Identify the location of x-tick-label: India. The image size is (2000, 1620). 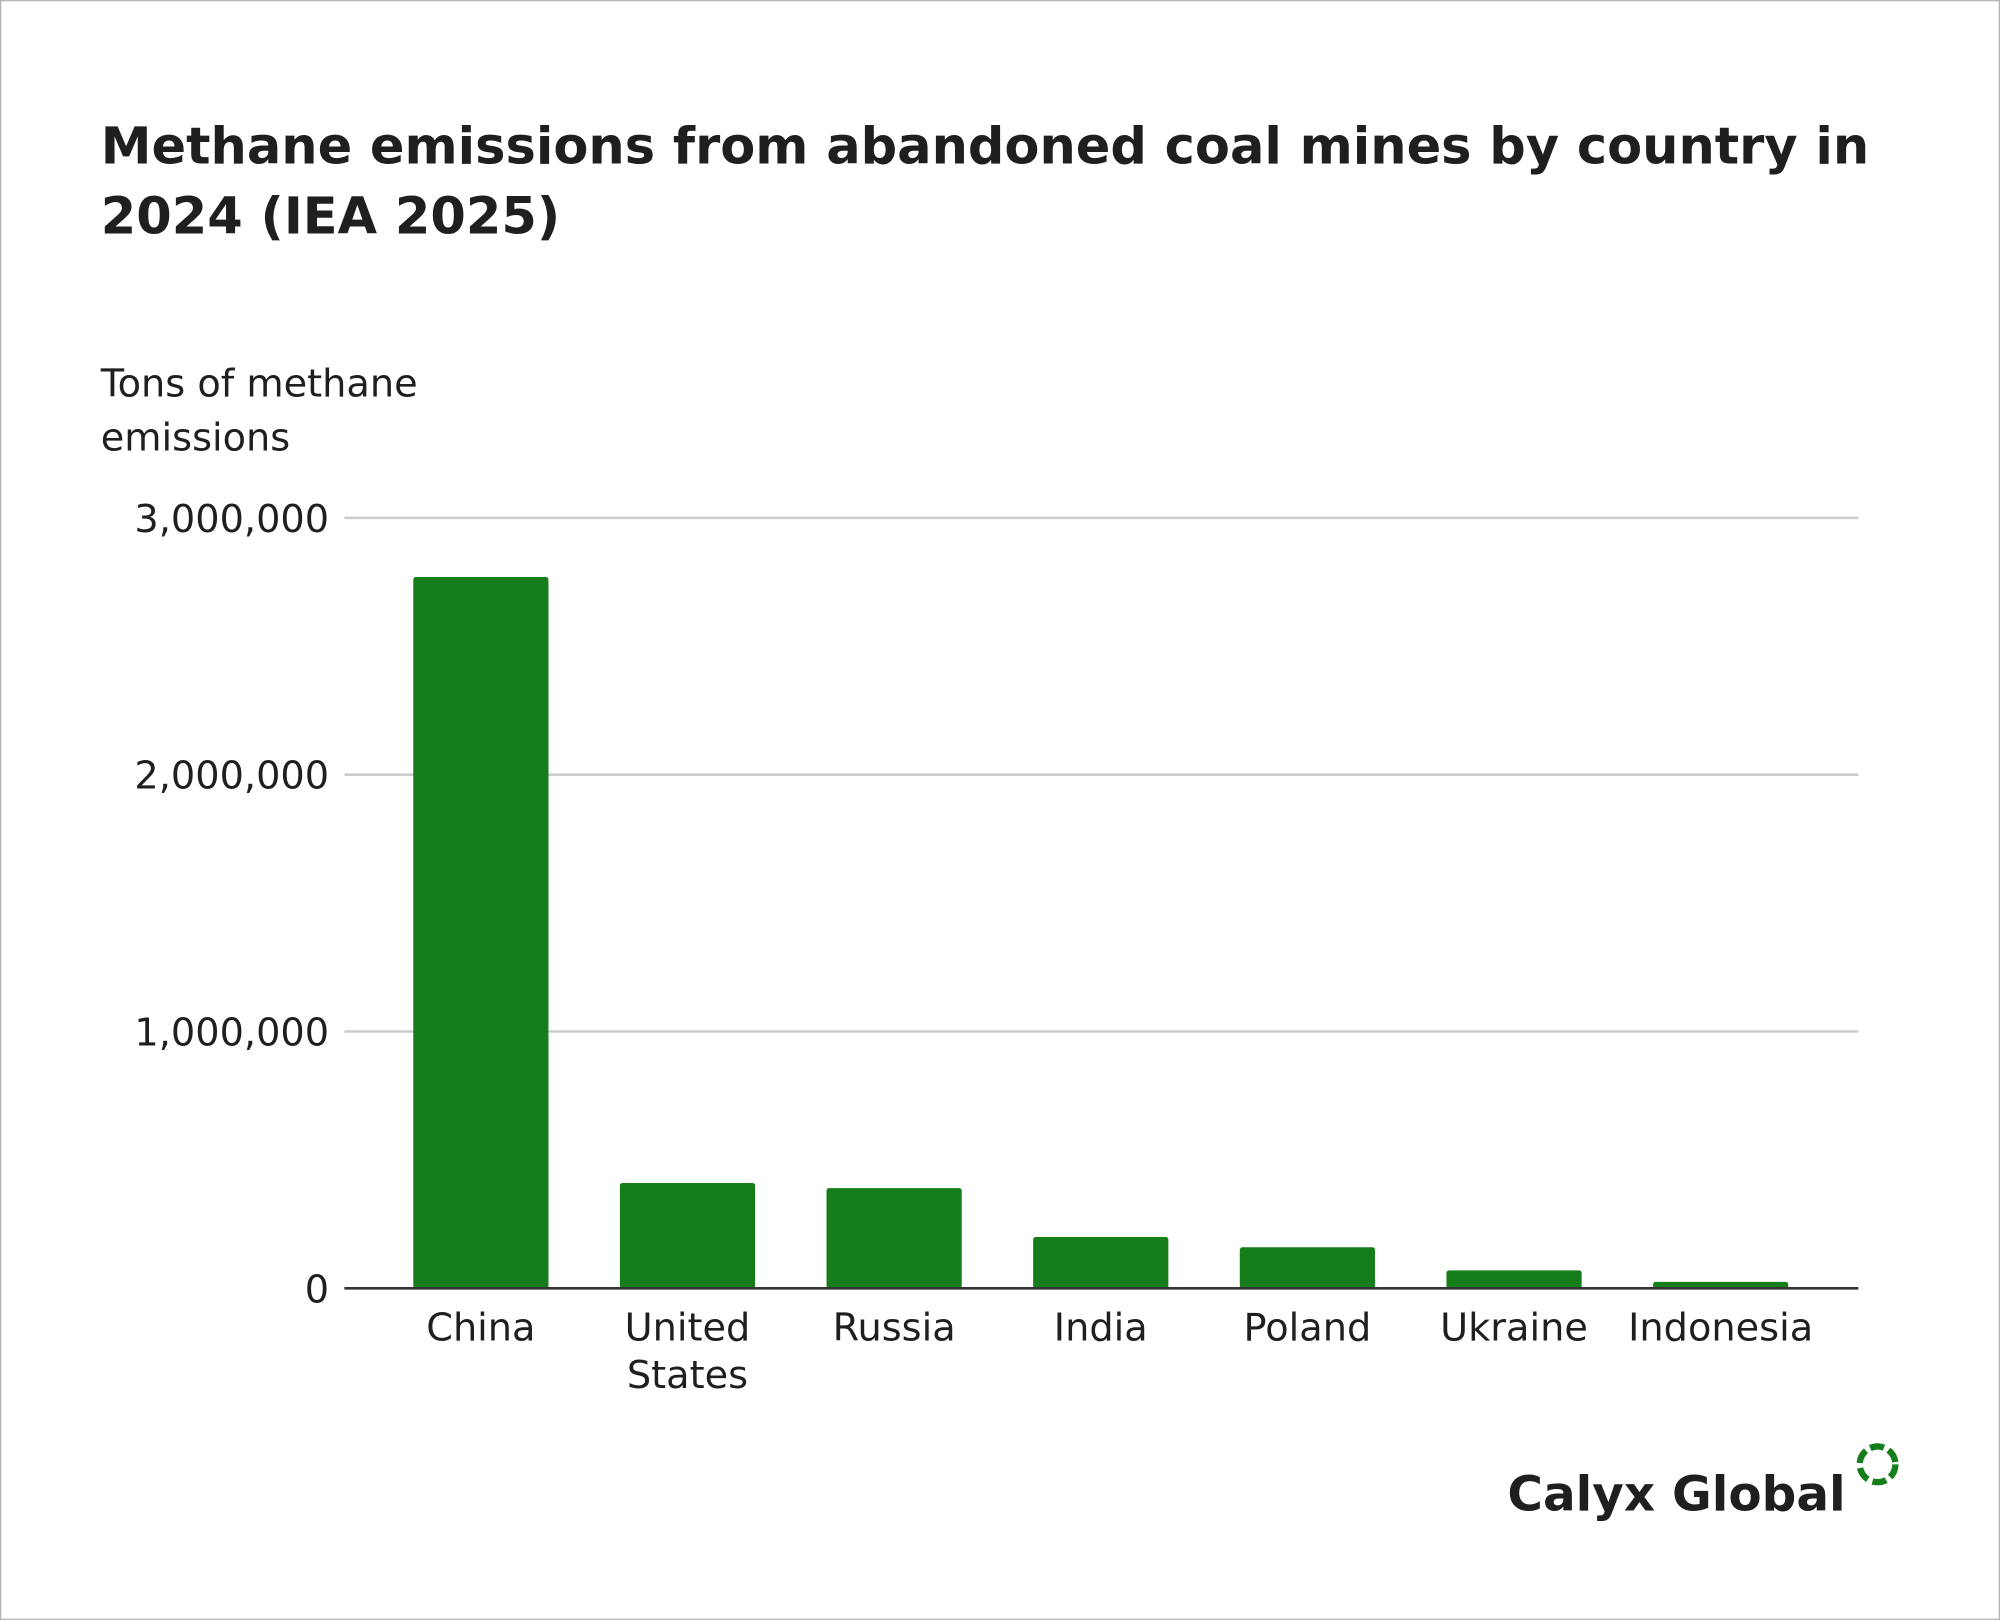
(1101, 1328).